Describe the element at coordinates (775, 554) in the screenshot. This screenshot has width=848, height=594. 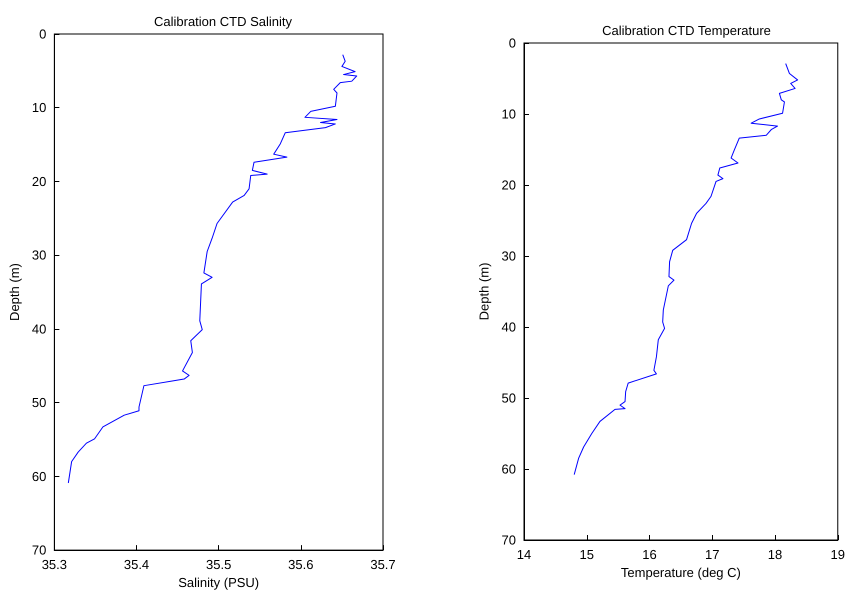
I see `x-tick-label: 18` at that location.